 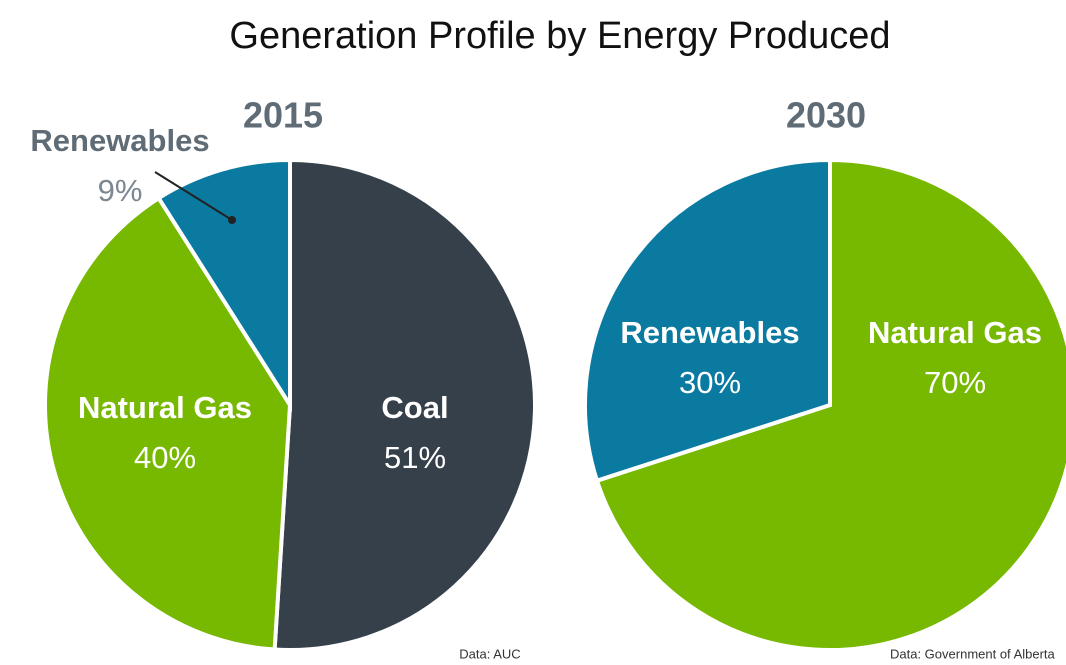 What do you see at coordinates (120, 190) in the screenshot?
I see `slice-value: 9%` at bounding box center [120, 190].